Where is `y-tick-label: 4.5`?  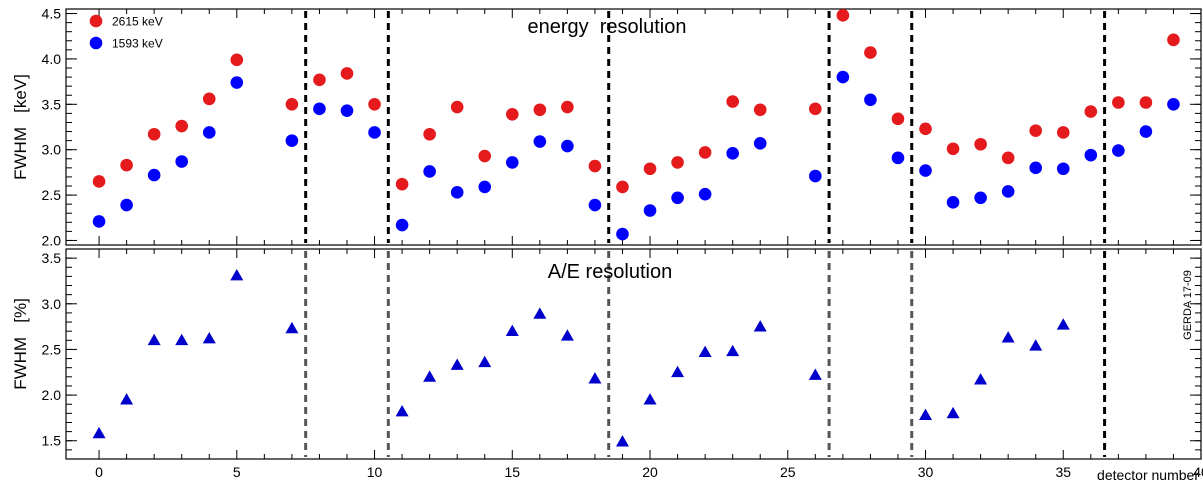
y-tick-label: 4.5 is located at coordinates (52, 14).